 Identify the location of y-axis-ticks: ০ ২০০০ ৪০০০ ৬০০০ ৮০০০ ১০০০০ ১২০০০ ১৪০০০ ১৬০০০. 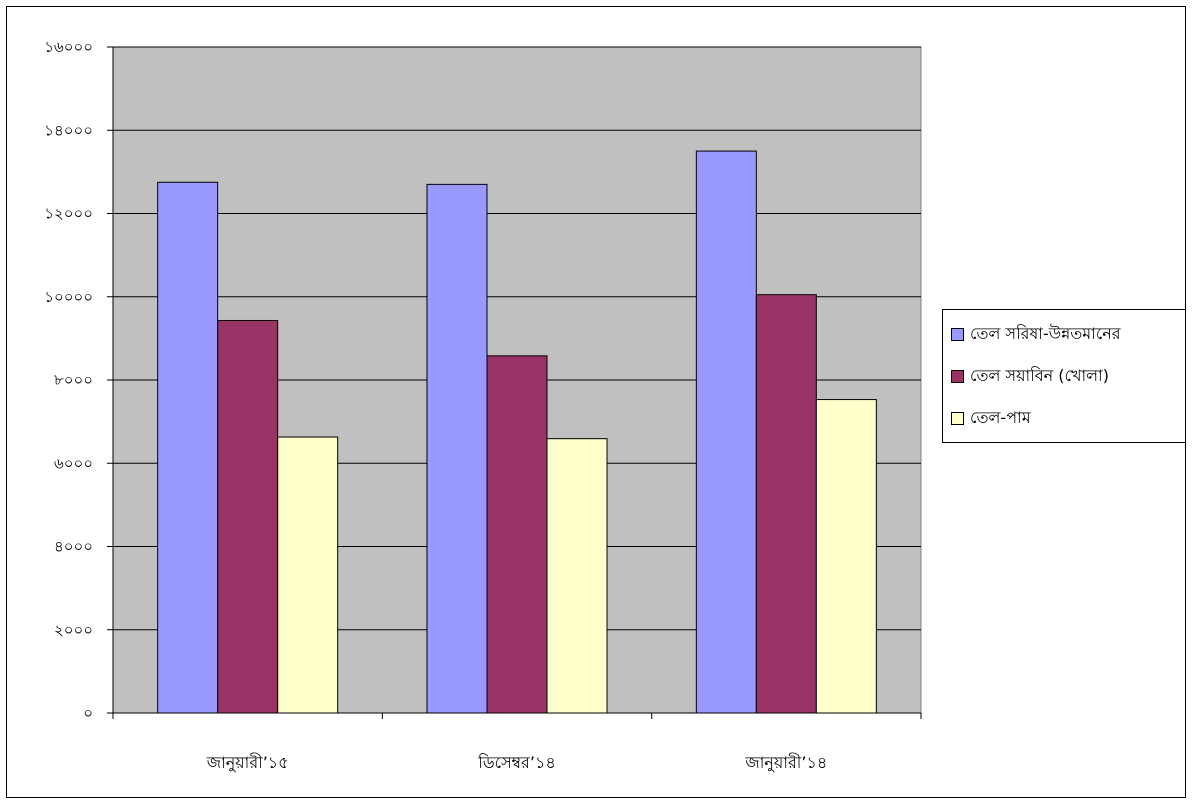
(78, 380).